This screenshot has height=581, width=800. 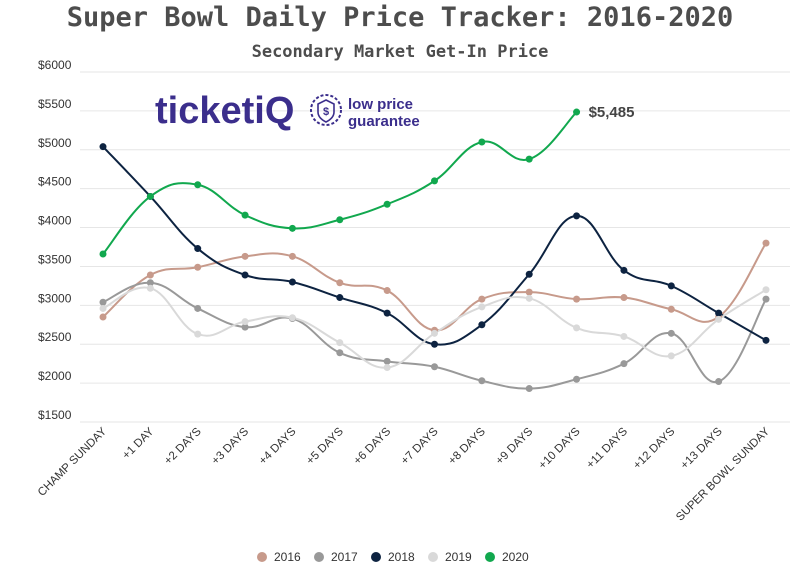 I want to click on legend-item-2017: 2017, so click(x=336, y=557).